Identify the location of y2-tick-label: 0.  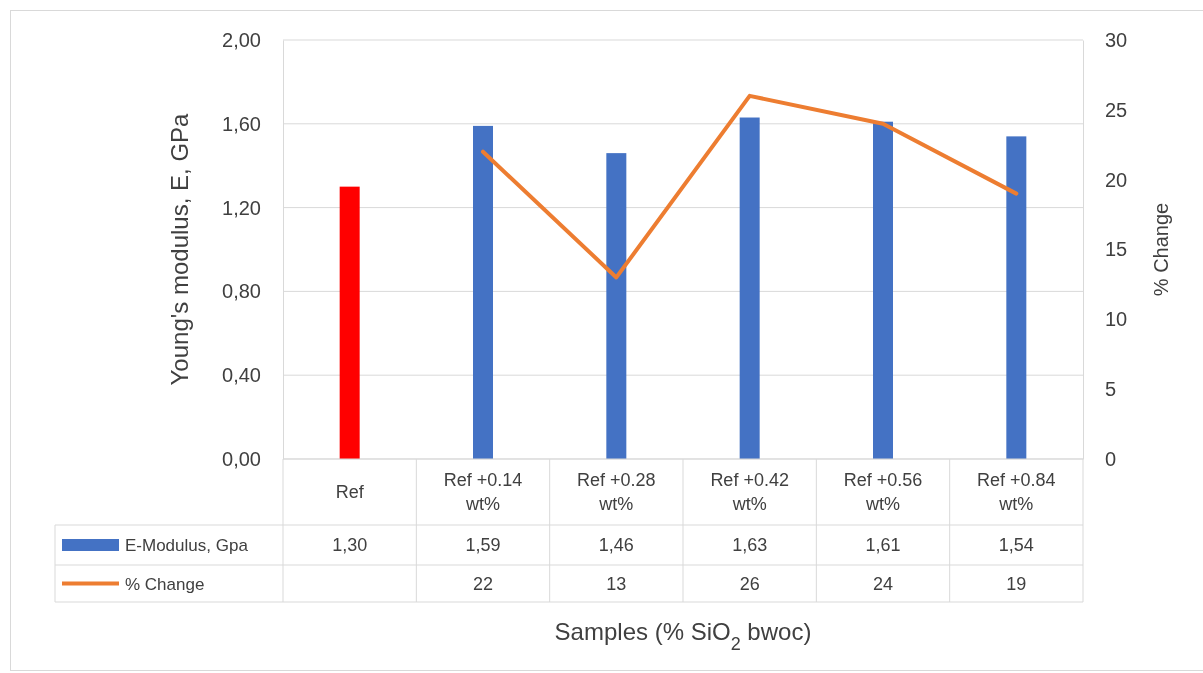
(1111, 458).